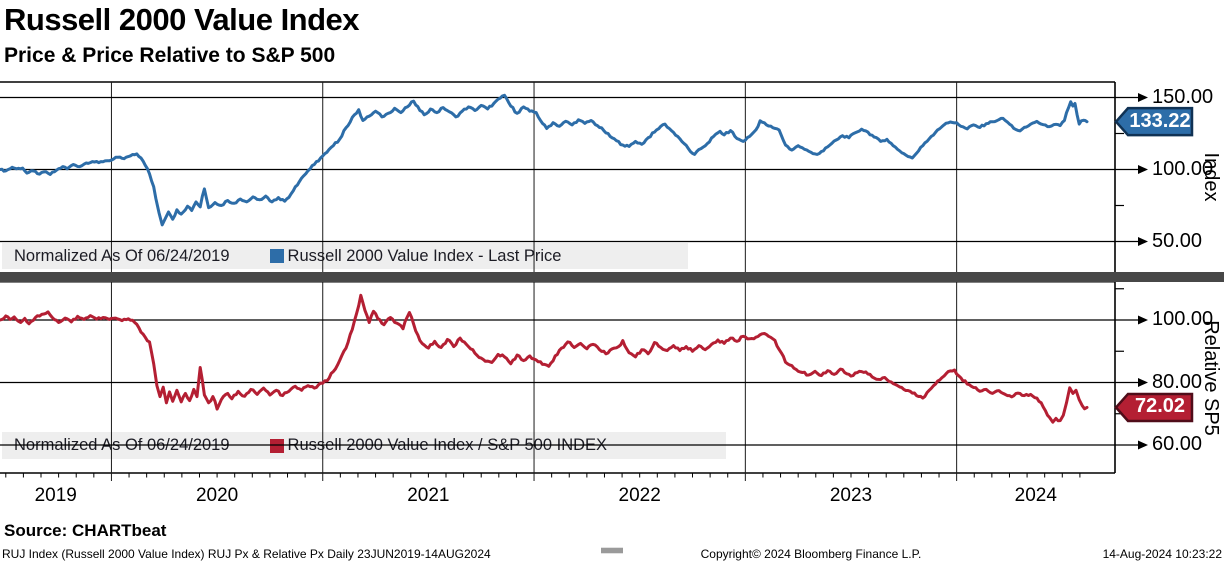 This screenshot has width=1224, height=566. I want to click on x-tick-label-2020: 2020, so click(217, 495).